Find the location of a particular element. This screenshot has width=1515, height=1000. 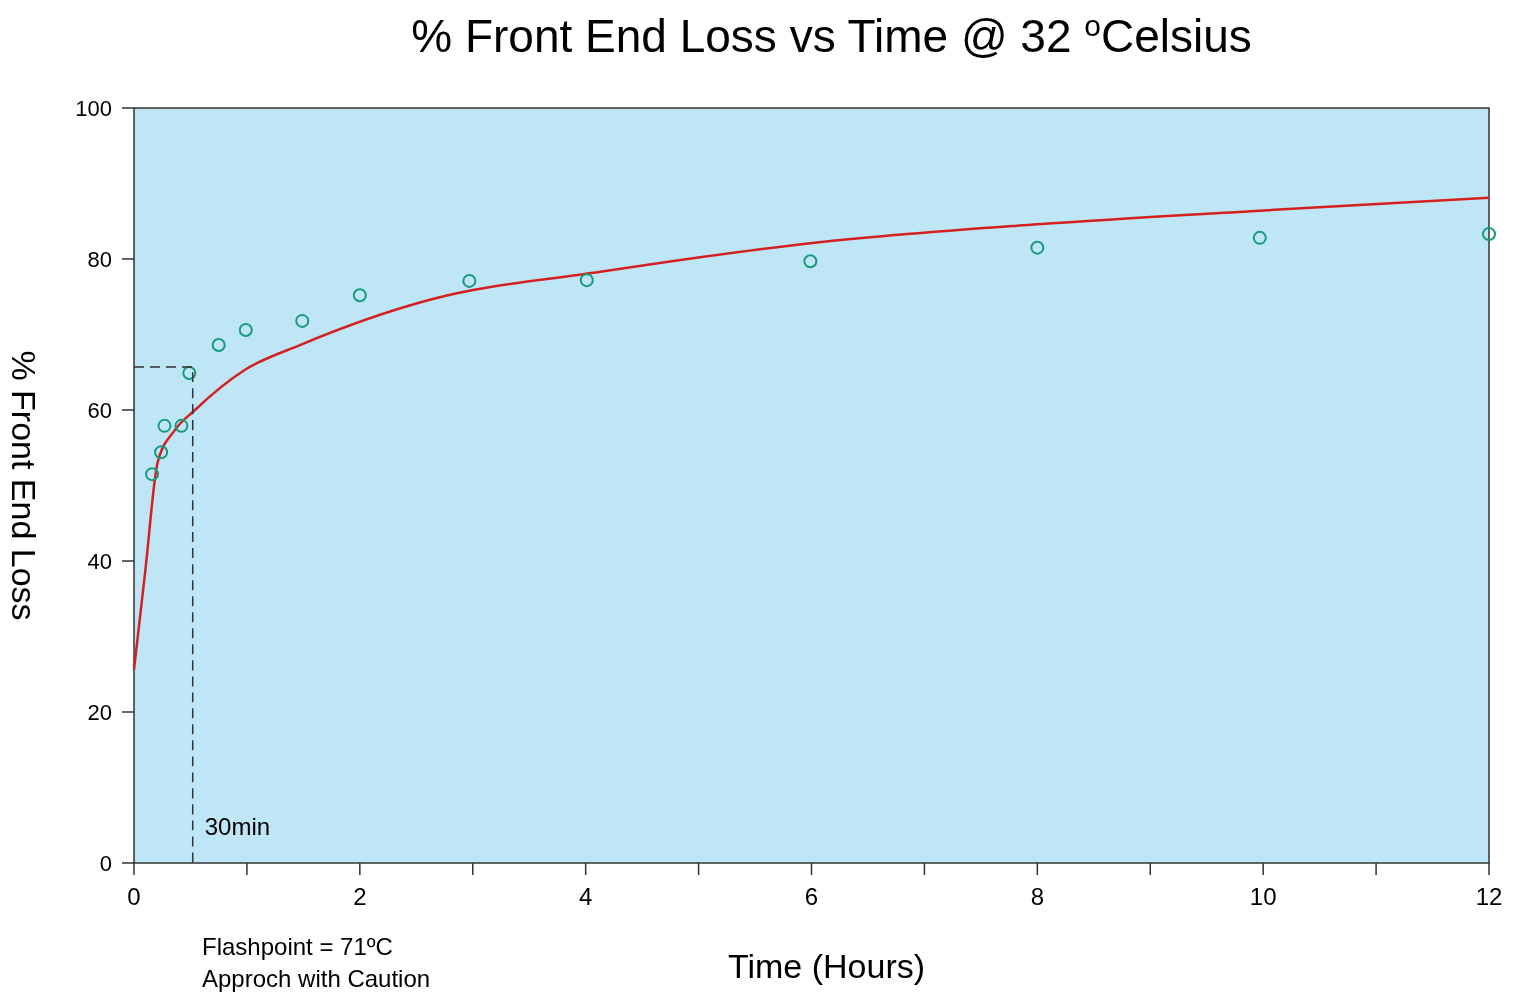

x-tick-label: 0 is located at coordinates (134, 896).